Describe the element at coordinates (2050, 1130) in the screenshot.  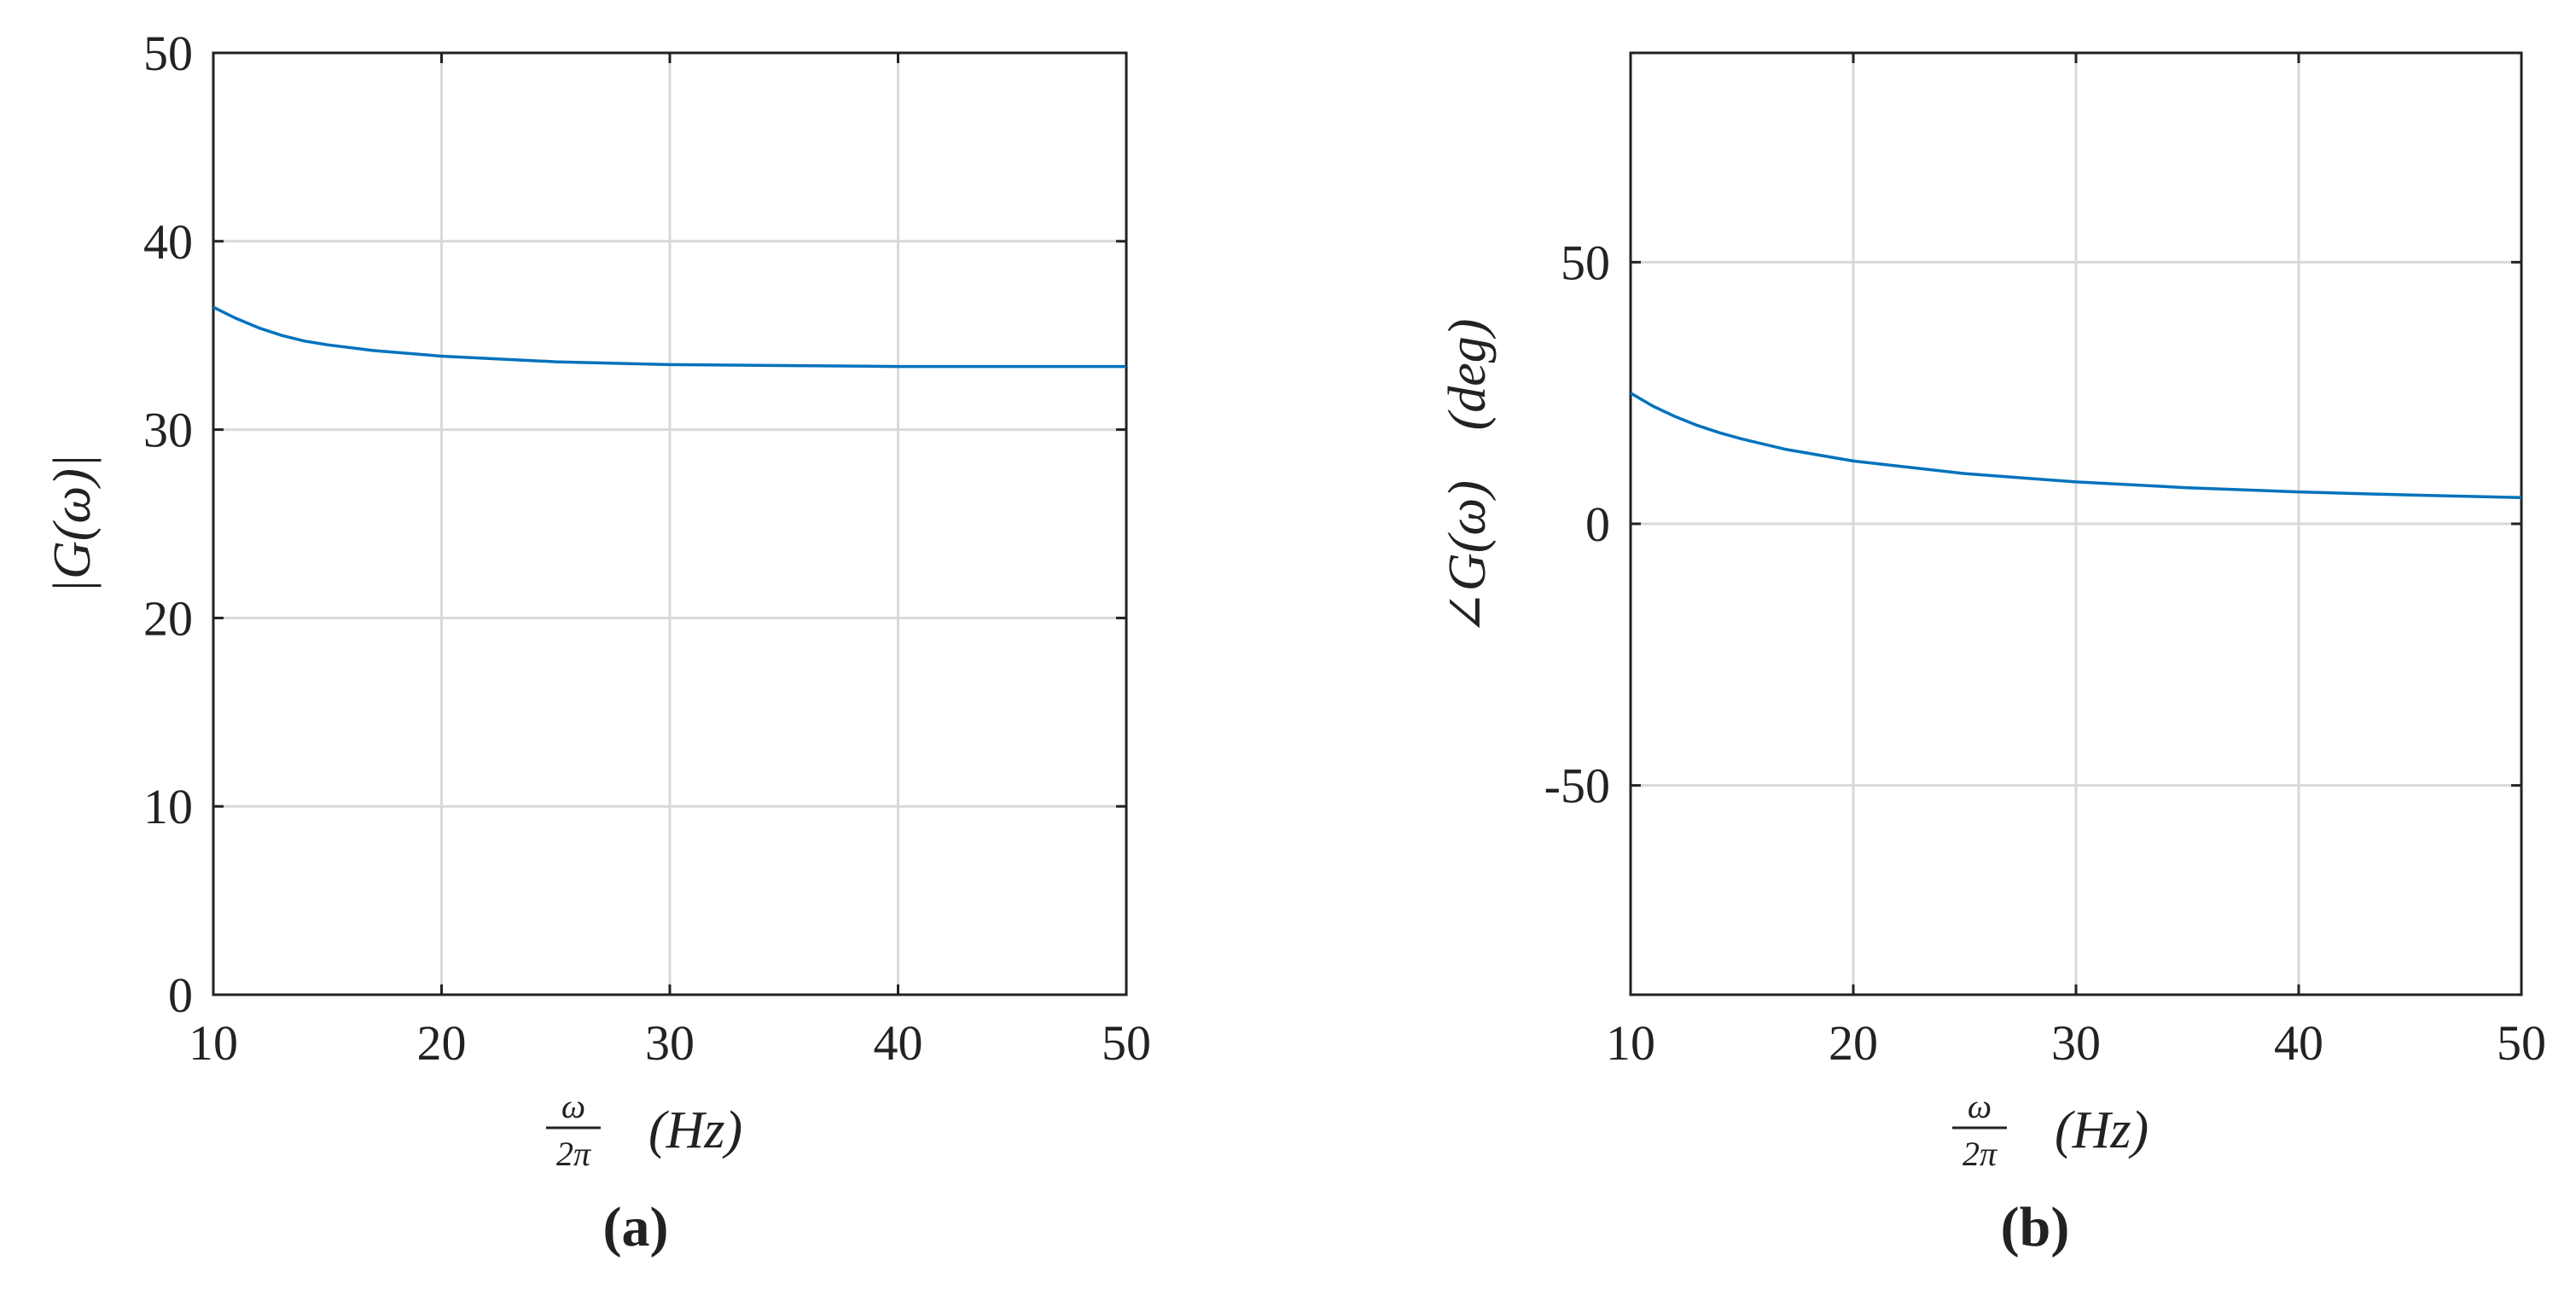
I see `panel-b-xlabel: ω 2π (Hz)` at that location.